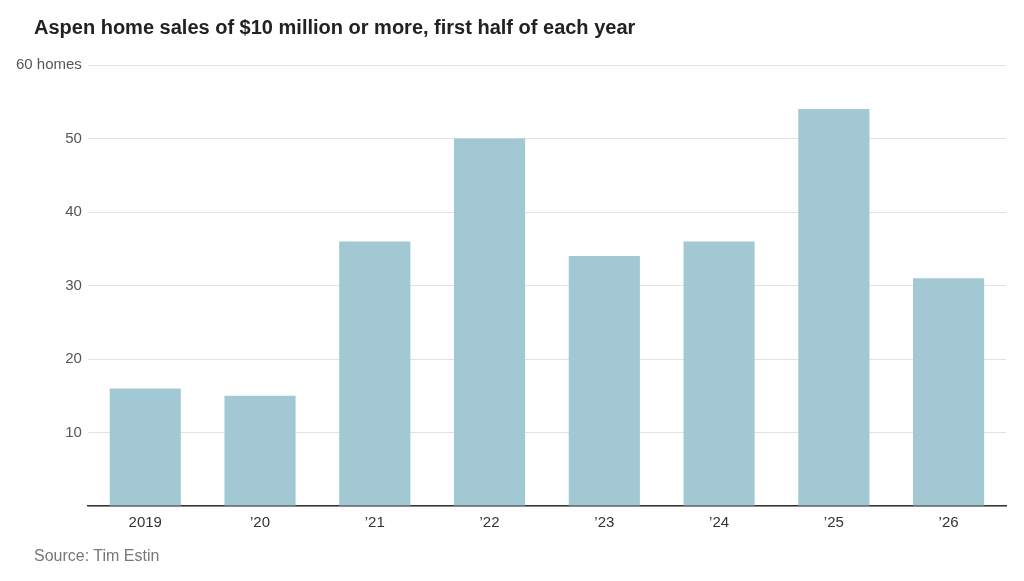 The image size is (1024, 581). What do you see at coordinates (73, 211) in the screenshot?
I see `y-tick-label: 40` at bounding box center [73, 211].